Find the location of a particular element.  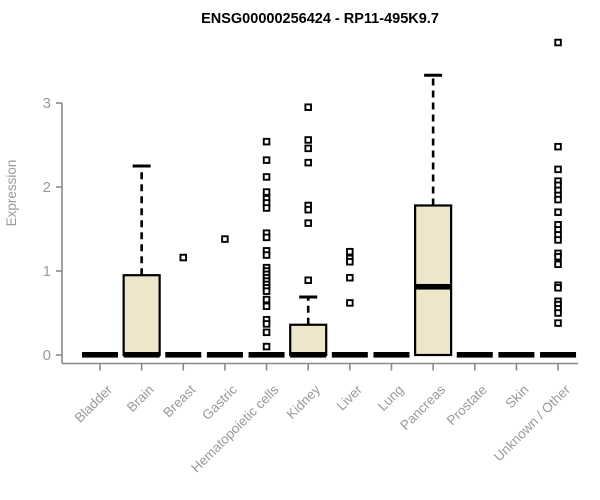

y-axis-label: Expression is located at coordinates (11, 193).